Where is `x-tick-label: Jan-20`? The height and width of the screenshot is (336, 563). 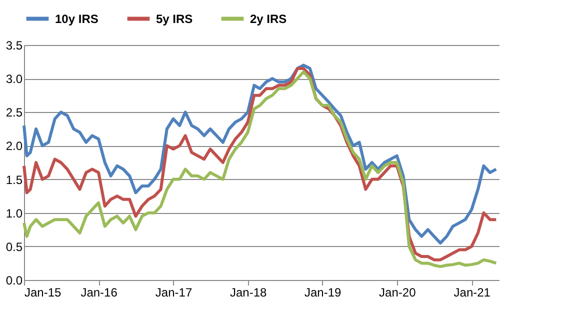 x-tick-label: Jan-20 is located at coordinates (397, 293).